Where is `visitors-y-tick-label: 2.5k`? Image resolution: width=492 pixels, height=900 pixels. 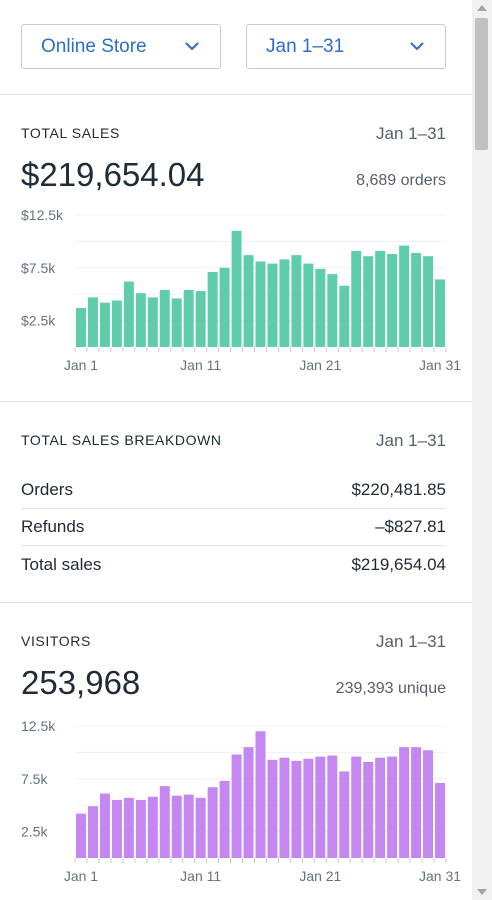
visitors-y-tick-label: 2.5k is located at coordinates (34, 832).